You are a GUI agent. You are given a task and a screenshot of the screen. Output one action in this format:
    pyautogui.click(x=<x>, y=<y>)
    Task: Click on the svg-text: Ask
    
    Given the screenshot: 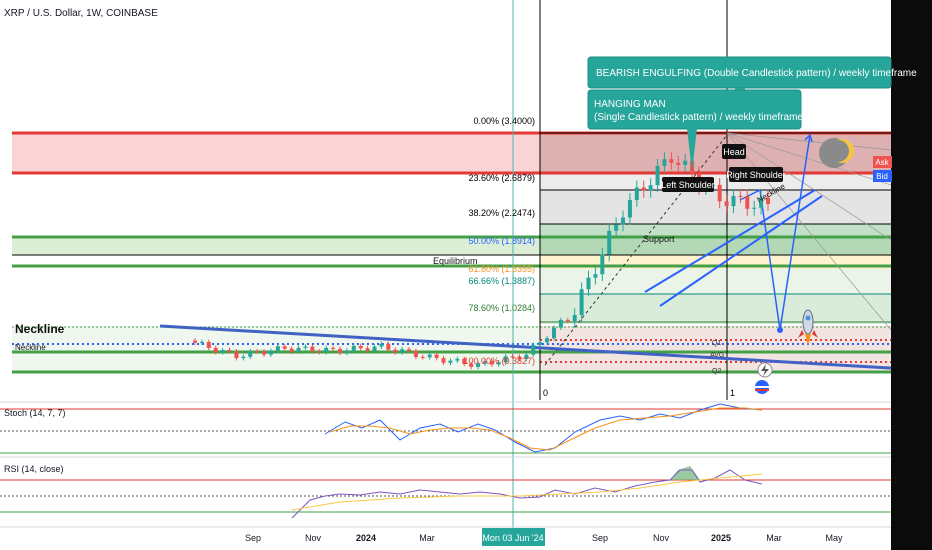 What is the action you would take?
    pyautogui.click(x=882, y=162)
    